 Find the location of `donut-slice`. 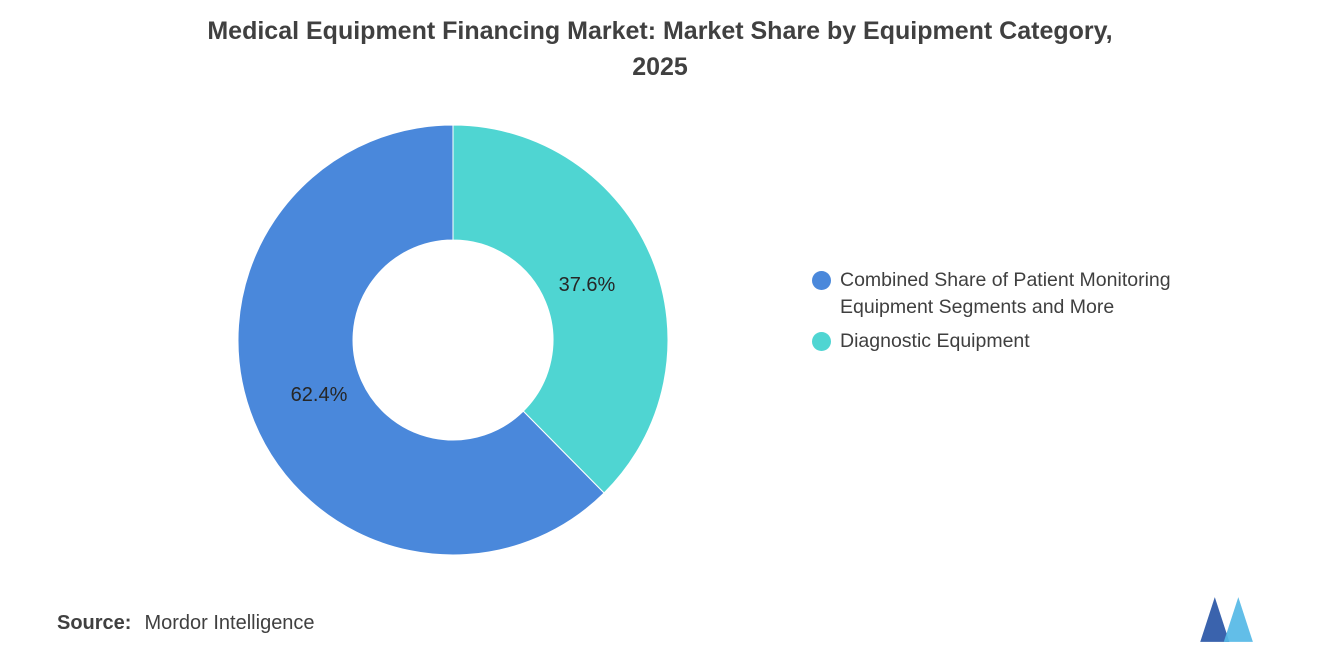

donut-slice is located at coordinates (560, 309).